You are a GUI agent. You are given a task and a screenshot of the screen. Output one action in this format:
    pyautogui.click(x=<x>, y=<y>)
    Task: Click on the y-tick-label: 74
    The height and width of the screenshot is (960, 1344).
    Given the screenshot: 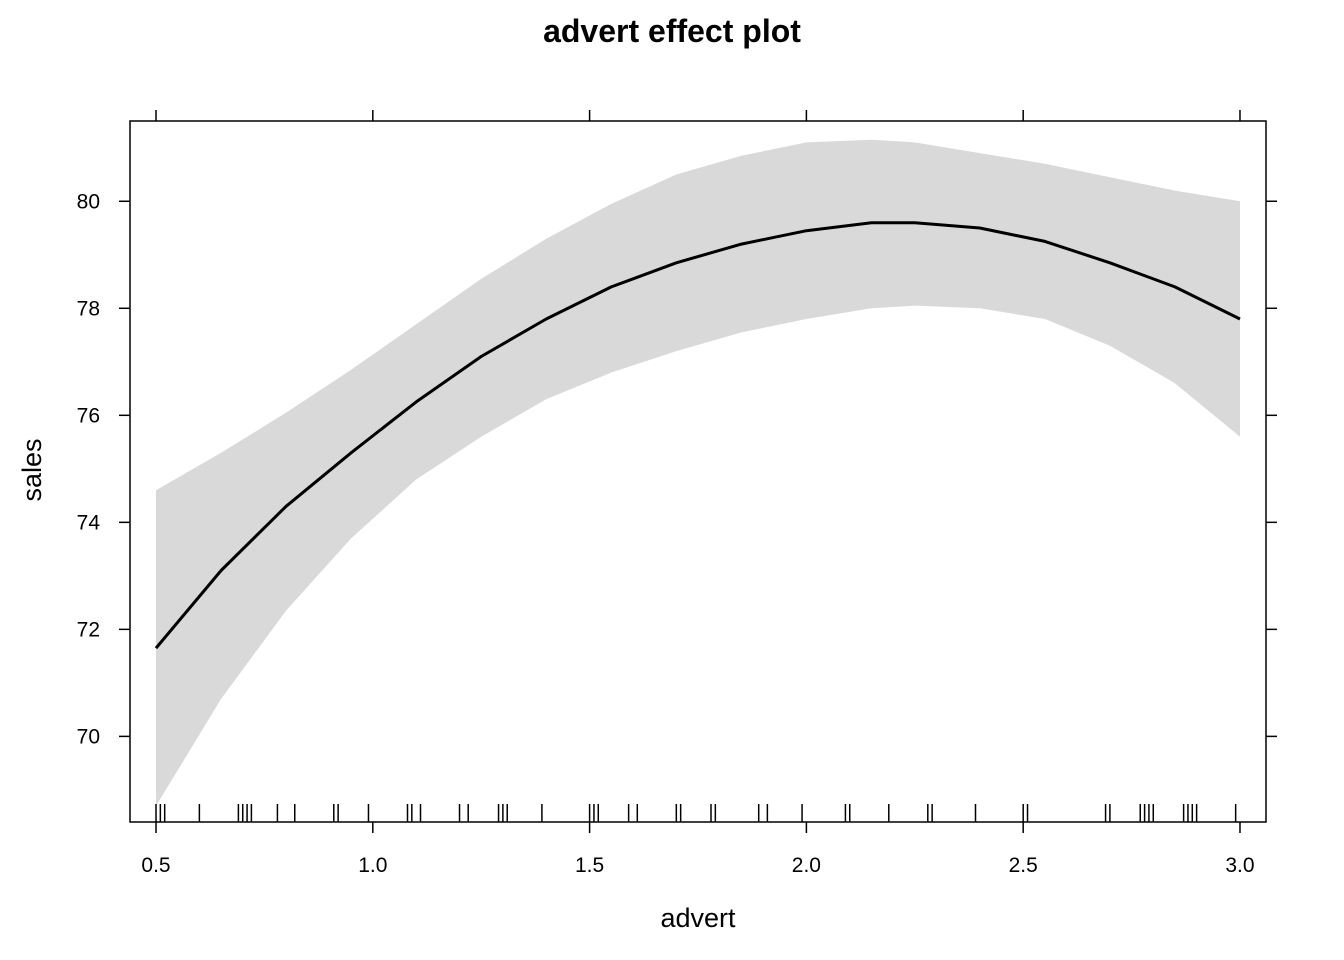 What is the action you would take?
    pyautogui.click(x=89, y=522)
    